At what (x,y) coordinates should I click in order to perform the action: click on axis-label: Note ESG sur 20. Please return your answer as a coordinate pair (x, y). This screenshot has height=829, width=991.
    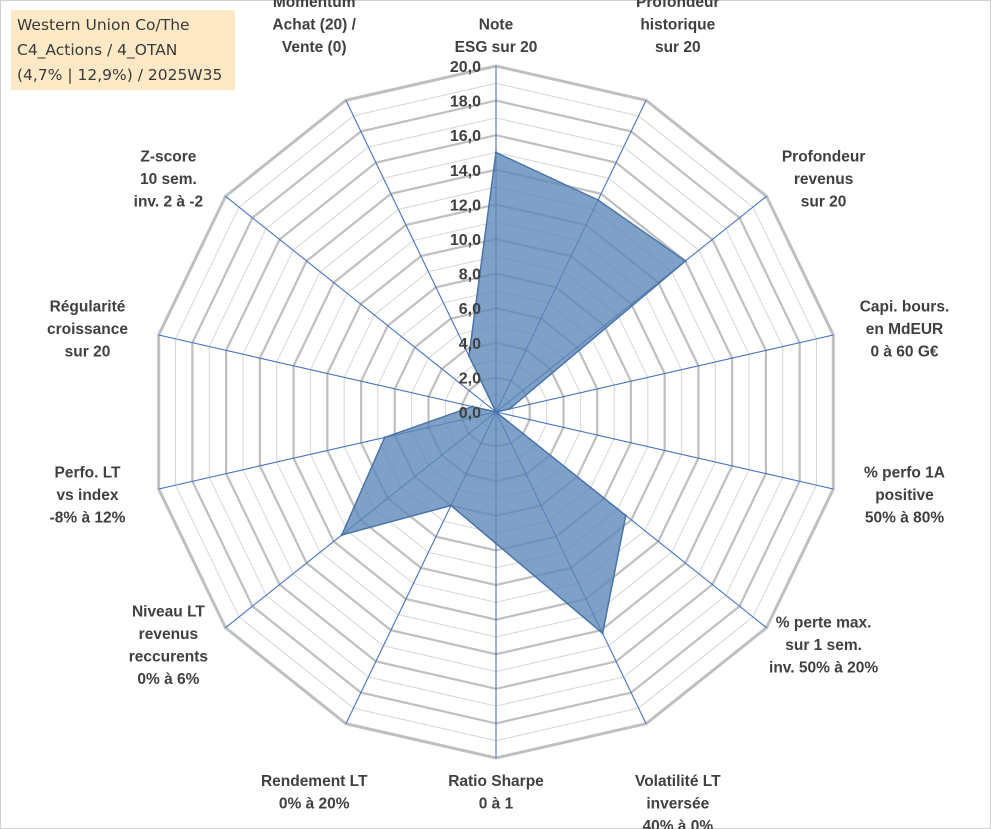
    Looking at the image, I should click on (496, 37).